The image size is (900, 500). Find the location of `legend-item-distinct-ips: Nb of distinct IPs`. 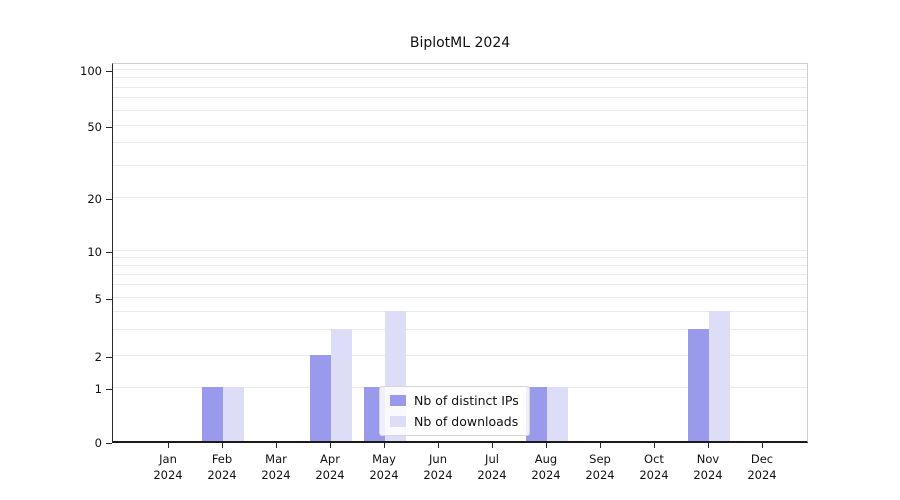

legend-item-distinct-ips: Nb of distinct IPs is located at coordinates (454, 400).